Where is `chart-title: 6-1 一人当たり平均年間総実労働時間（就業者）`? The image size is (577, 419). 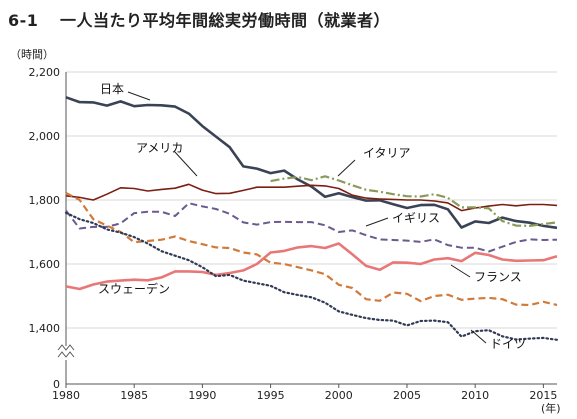 chart-title: 6-1 一人当たり平均年間総実労働時間（就業者） is located at coordinates (199, 19).